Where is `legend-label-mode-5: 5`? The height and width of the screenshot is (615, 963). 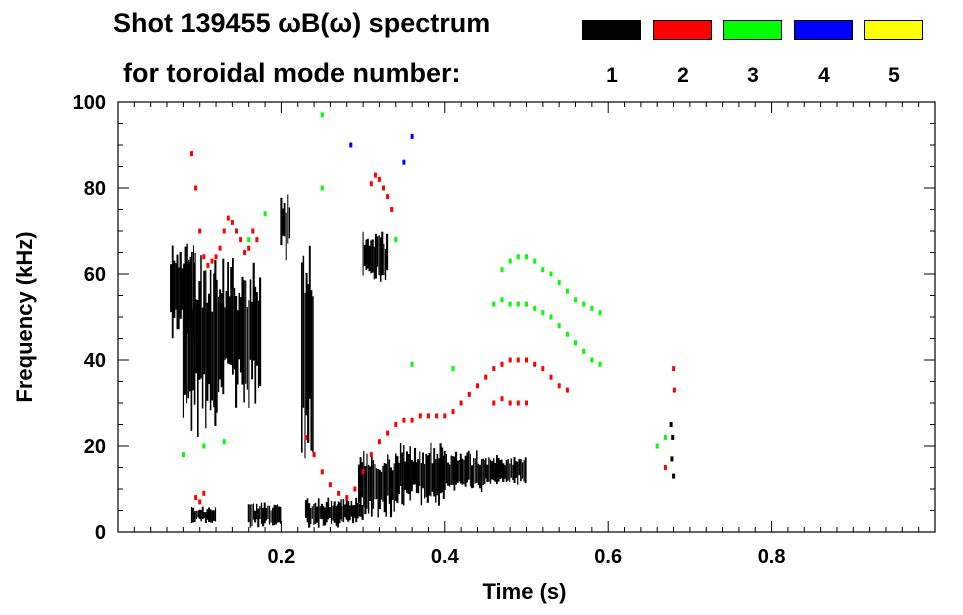
legend-label-mode-5: 5 is located at coordinates (894, 75).